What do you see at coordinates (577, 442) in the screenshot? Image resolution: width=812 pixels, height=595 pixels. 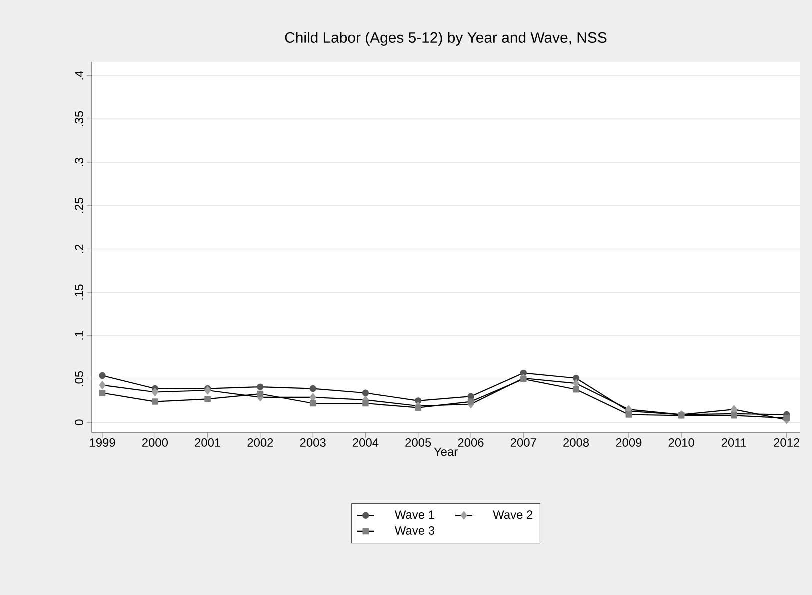 I see `x-tick-label: 2008` at bounding box center [577, 442].